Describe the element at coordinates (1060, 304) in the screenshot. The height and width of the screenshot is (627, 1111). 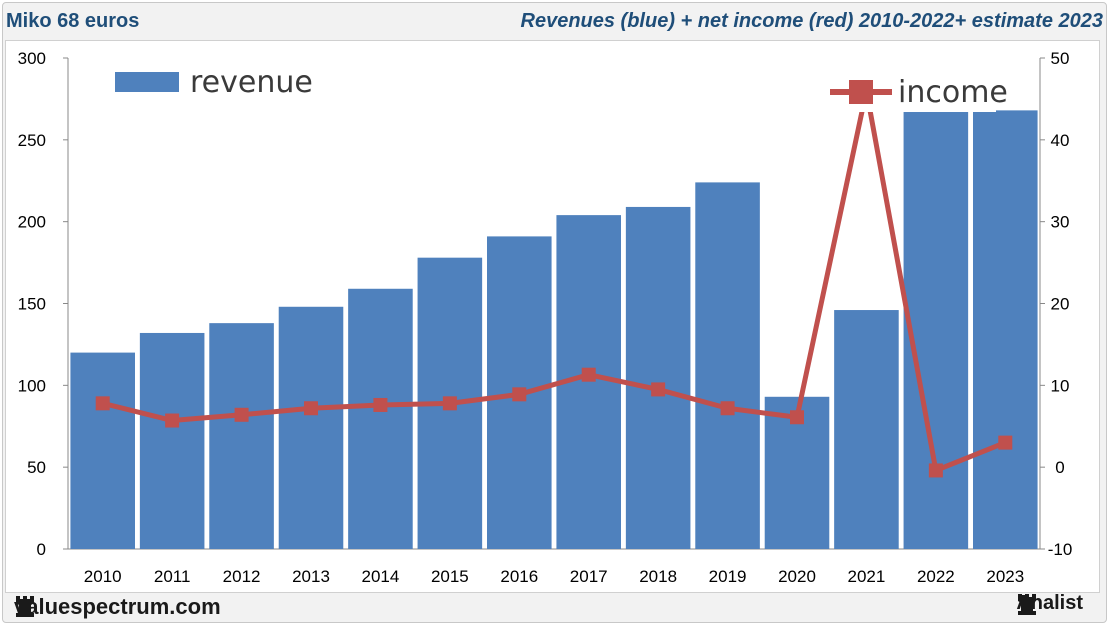
I see `y-right-tick-label: 20` at that location.